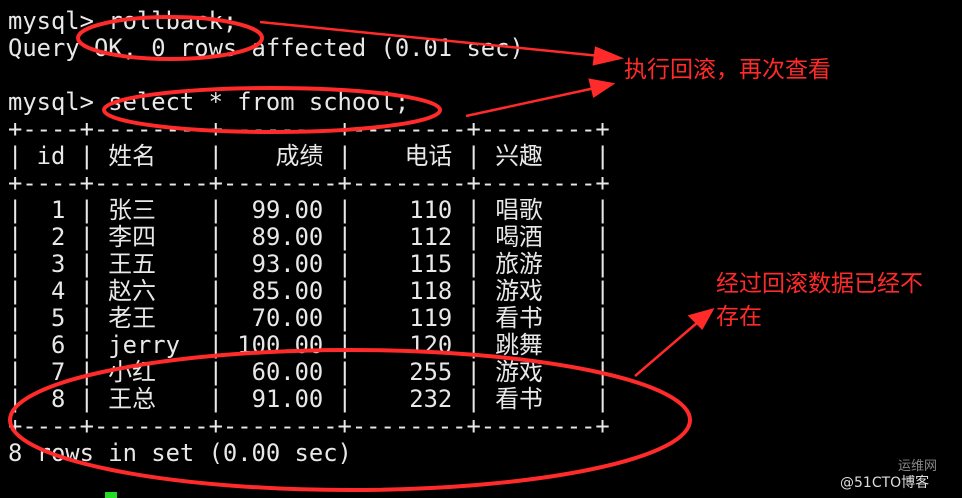 Image resolution: width=962 pixels, height=498 pixels. What do you see at coordinates (428, 156) in the screenshot?
I see `table-cell: 电话` at bounding box center [428, 156].